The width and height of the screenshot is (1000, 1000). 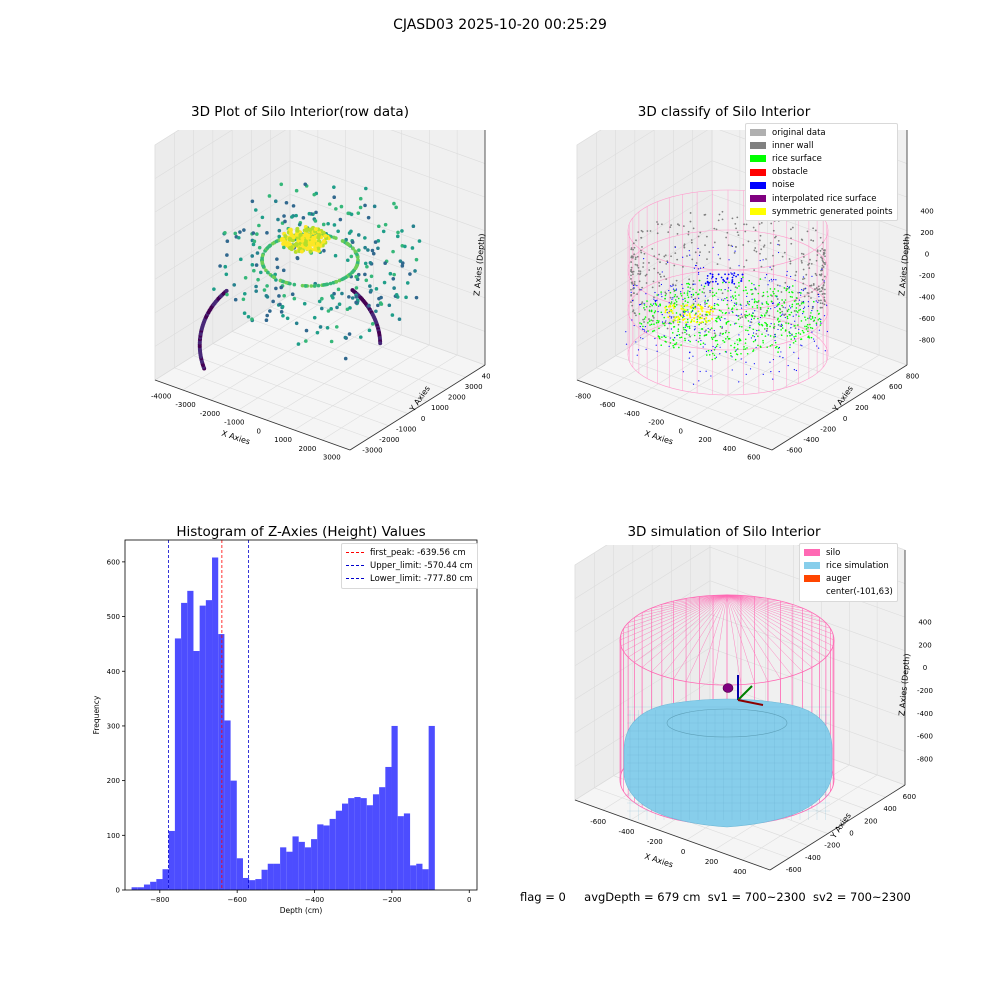 I want to click on panel2-x-tick-label: 400, so click(x=729, y=449).